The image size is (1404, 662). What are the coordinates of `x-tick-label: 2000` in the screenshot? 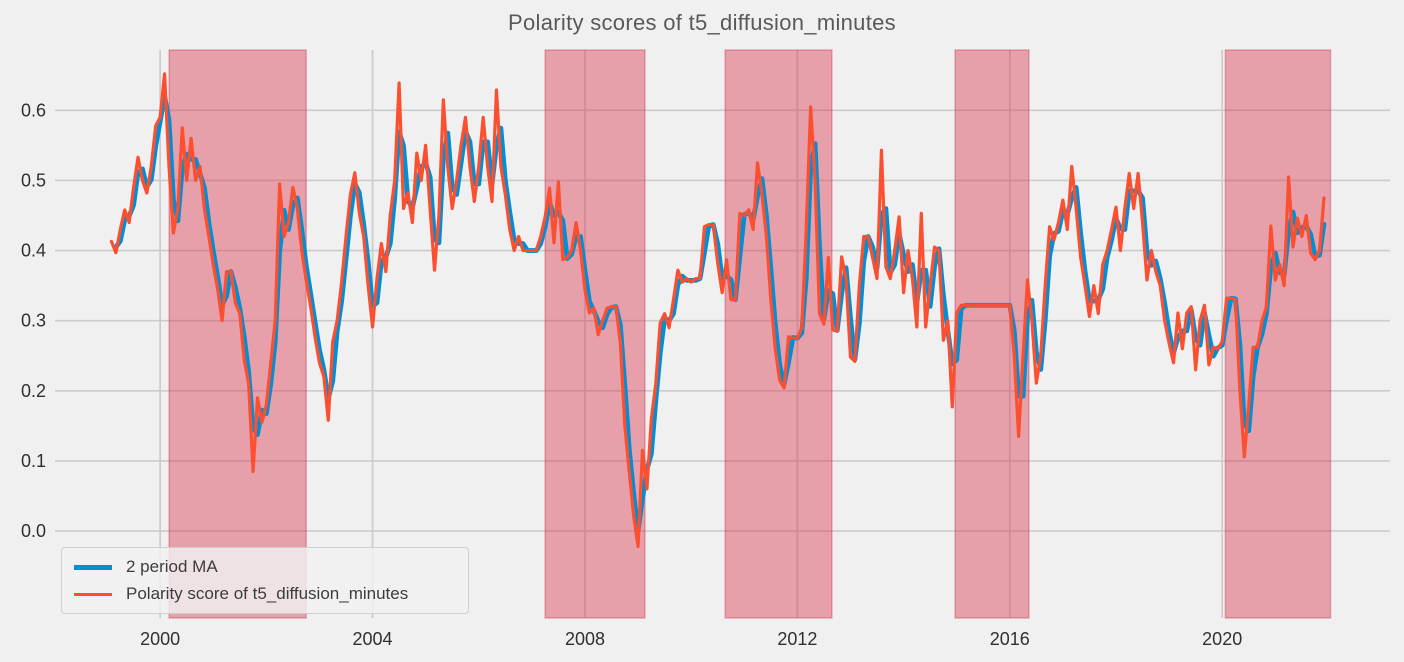 It's located at (160, 639).